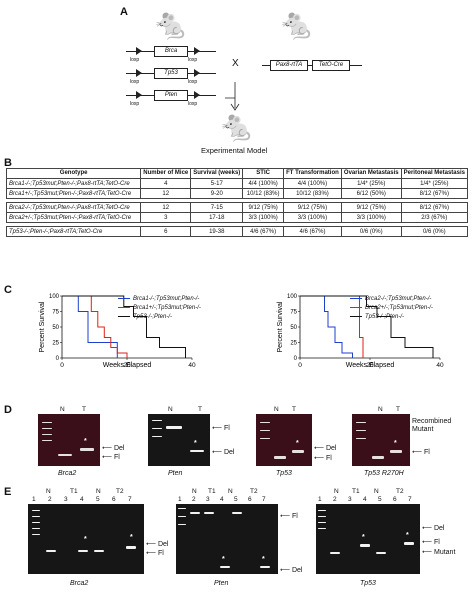  What do you see at coordinates (217, 217) in the screenshot?
I see `cell: 17-18` at bounding box center [217, 217].